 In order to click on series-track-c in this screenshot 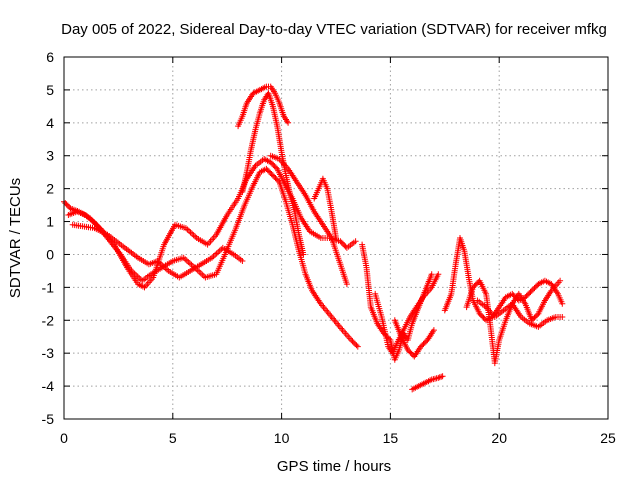, I will do `click(157, 251)`.